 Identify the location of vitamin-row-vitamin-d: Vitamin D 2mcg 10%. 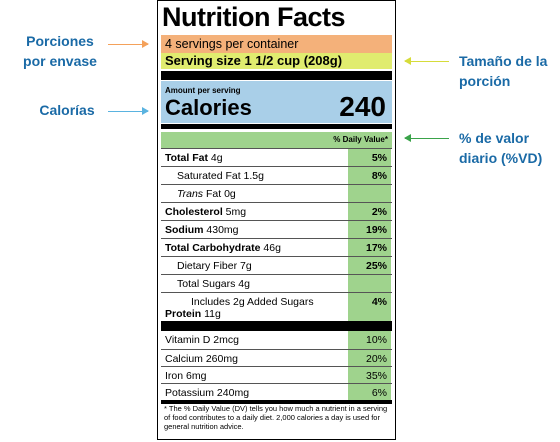
(276, 340).